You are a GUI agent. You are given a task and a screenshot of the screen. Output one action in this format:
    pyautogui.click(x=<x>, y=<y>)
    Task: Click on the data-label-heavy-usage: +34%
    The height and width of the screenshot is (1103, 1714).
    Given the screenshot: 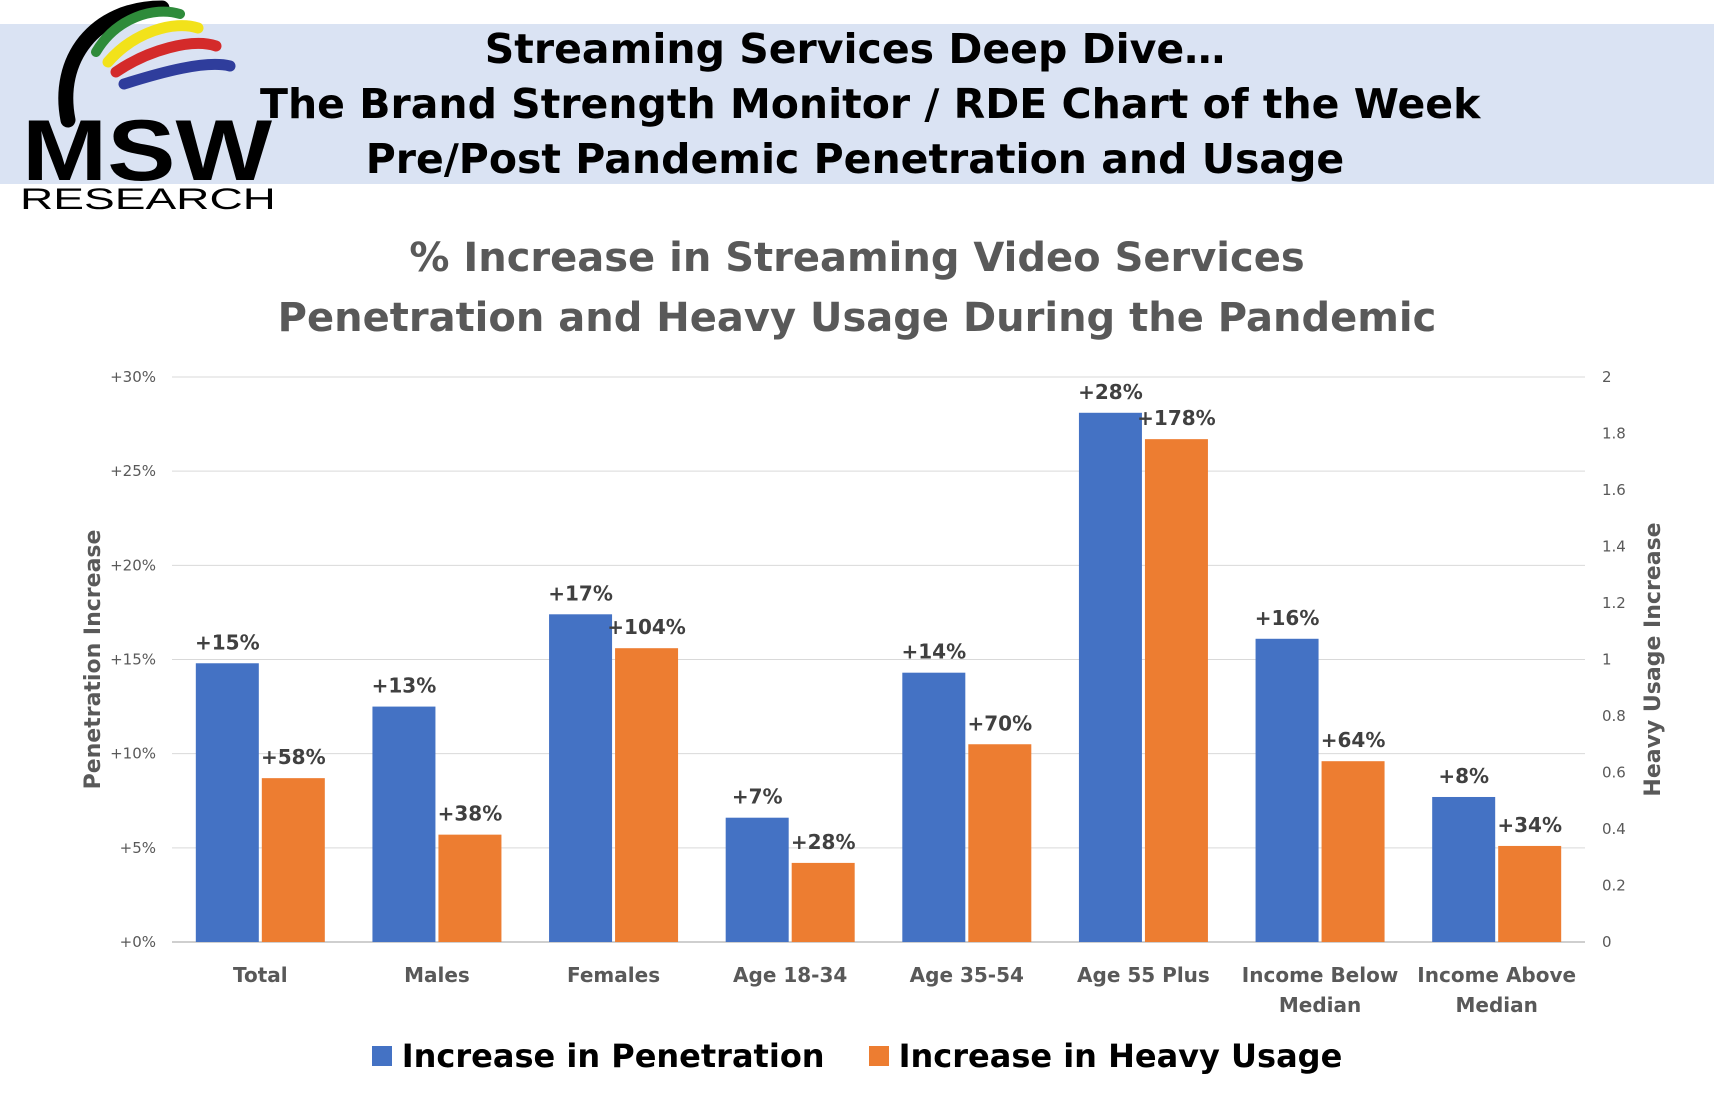 What is the action you would take?
    pyautogui.click(x=1529, y=825)
    